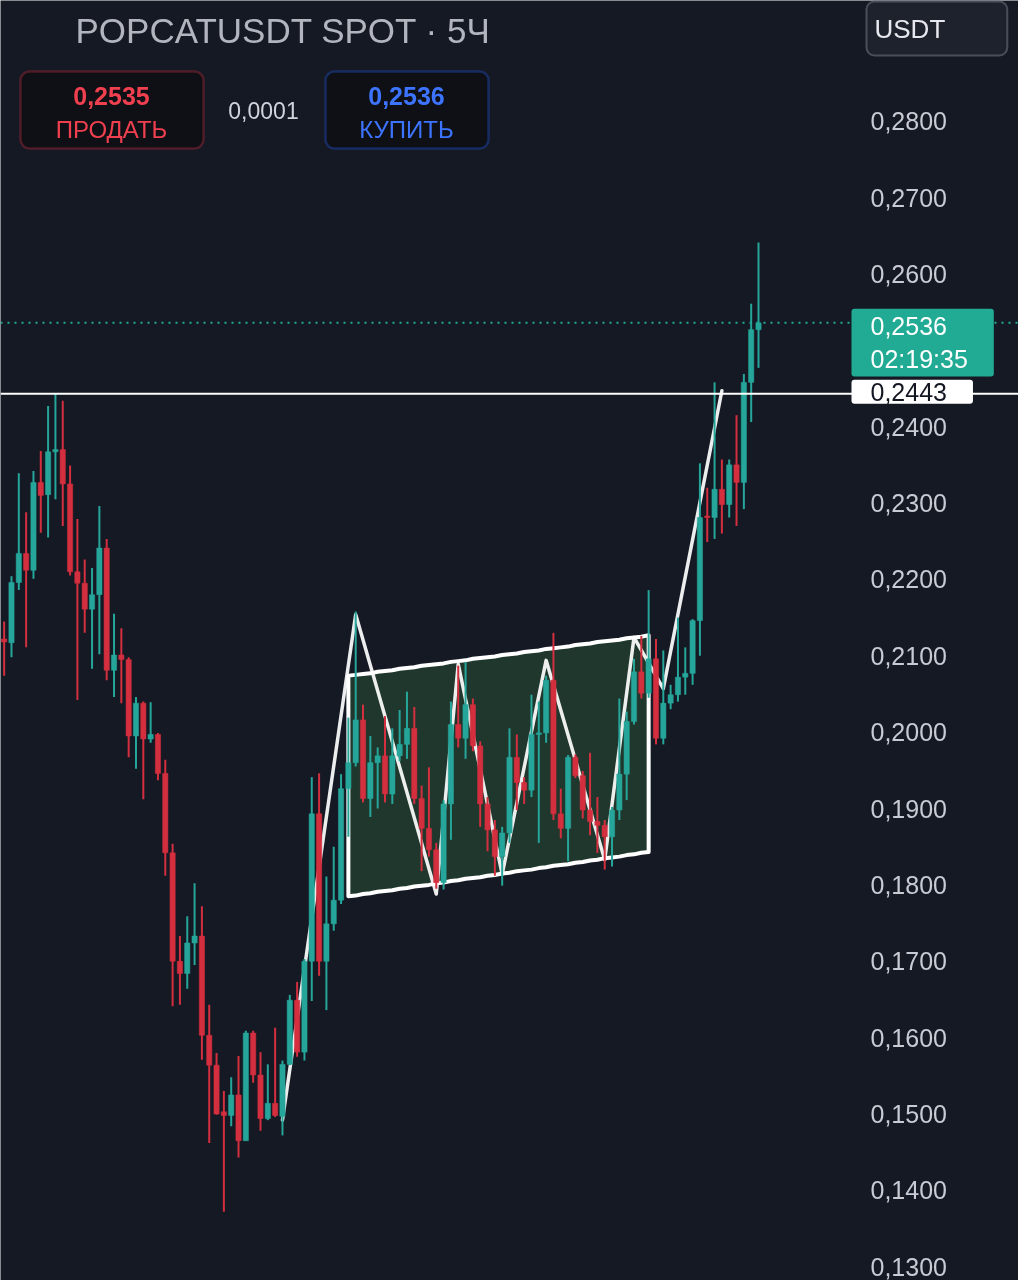 The height and width of the screenshot is (1280, 1018). I want to click on y-tick-label: 0,2100, so click(908, 655).